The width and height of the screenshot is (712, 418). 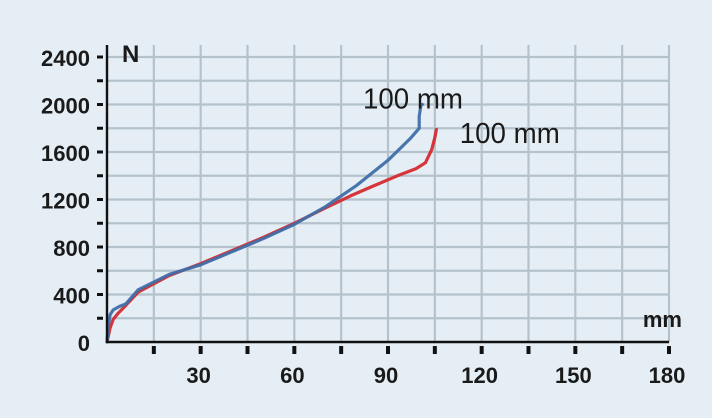 What do you see at coordinates (479, 375) in the screenshot?
I see `x-tick-label: 120` at bounding box center [479, 375].